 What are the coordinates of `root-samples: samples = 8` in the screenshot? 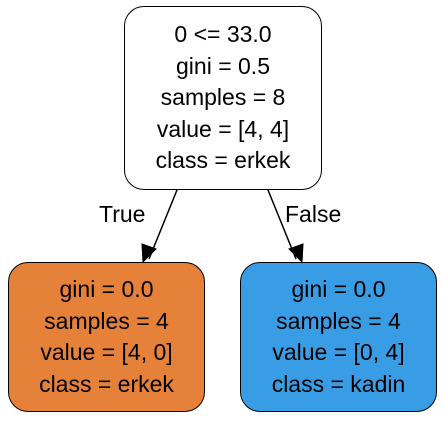 It's located at (223, 97).